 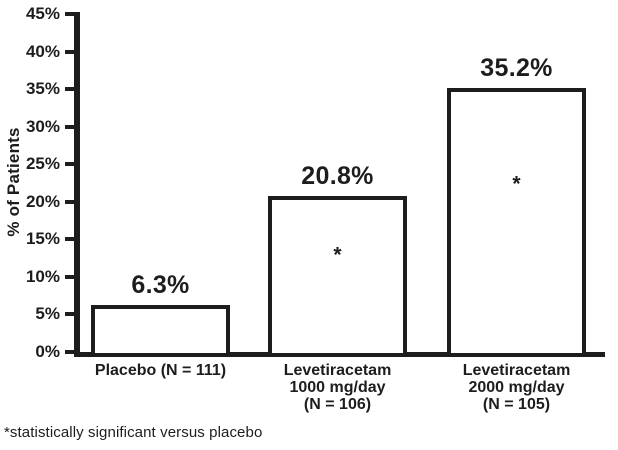 I want to click on y-tick-label: 40%, so click(x=42, y=51).